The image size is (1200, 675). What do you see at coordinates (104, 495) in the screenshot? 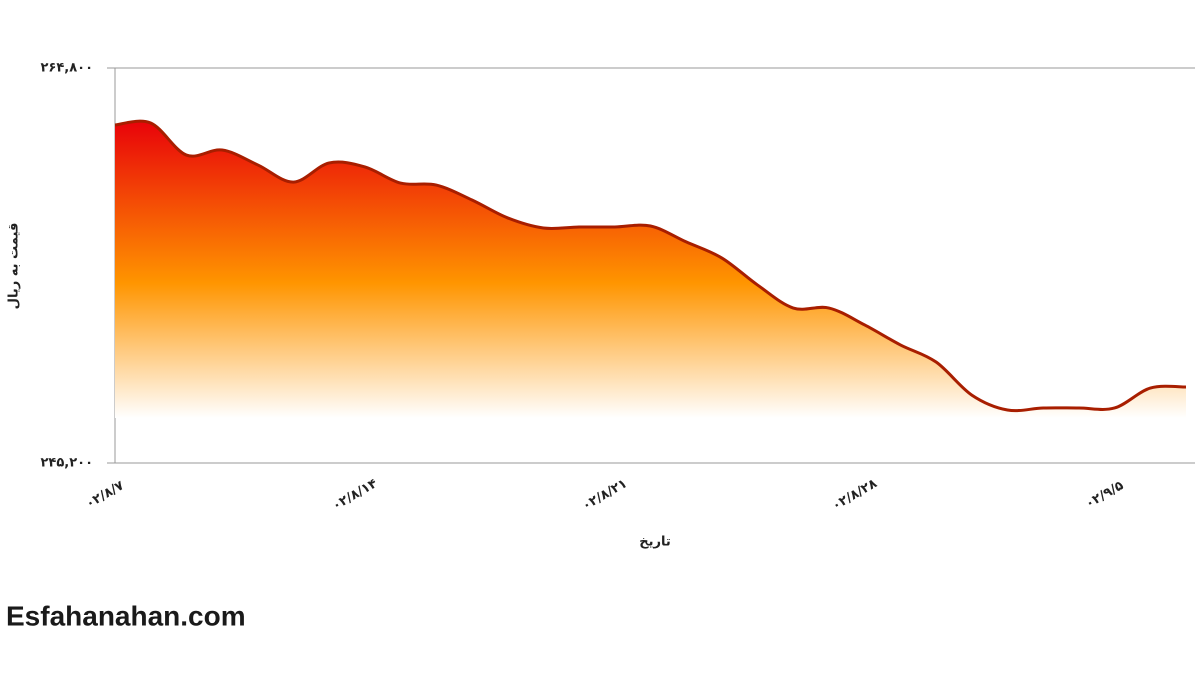
I see `x-tick-label: ۰۲/۸/۷` at bounding box center [104, 495].